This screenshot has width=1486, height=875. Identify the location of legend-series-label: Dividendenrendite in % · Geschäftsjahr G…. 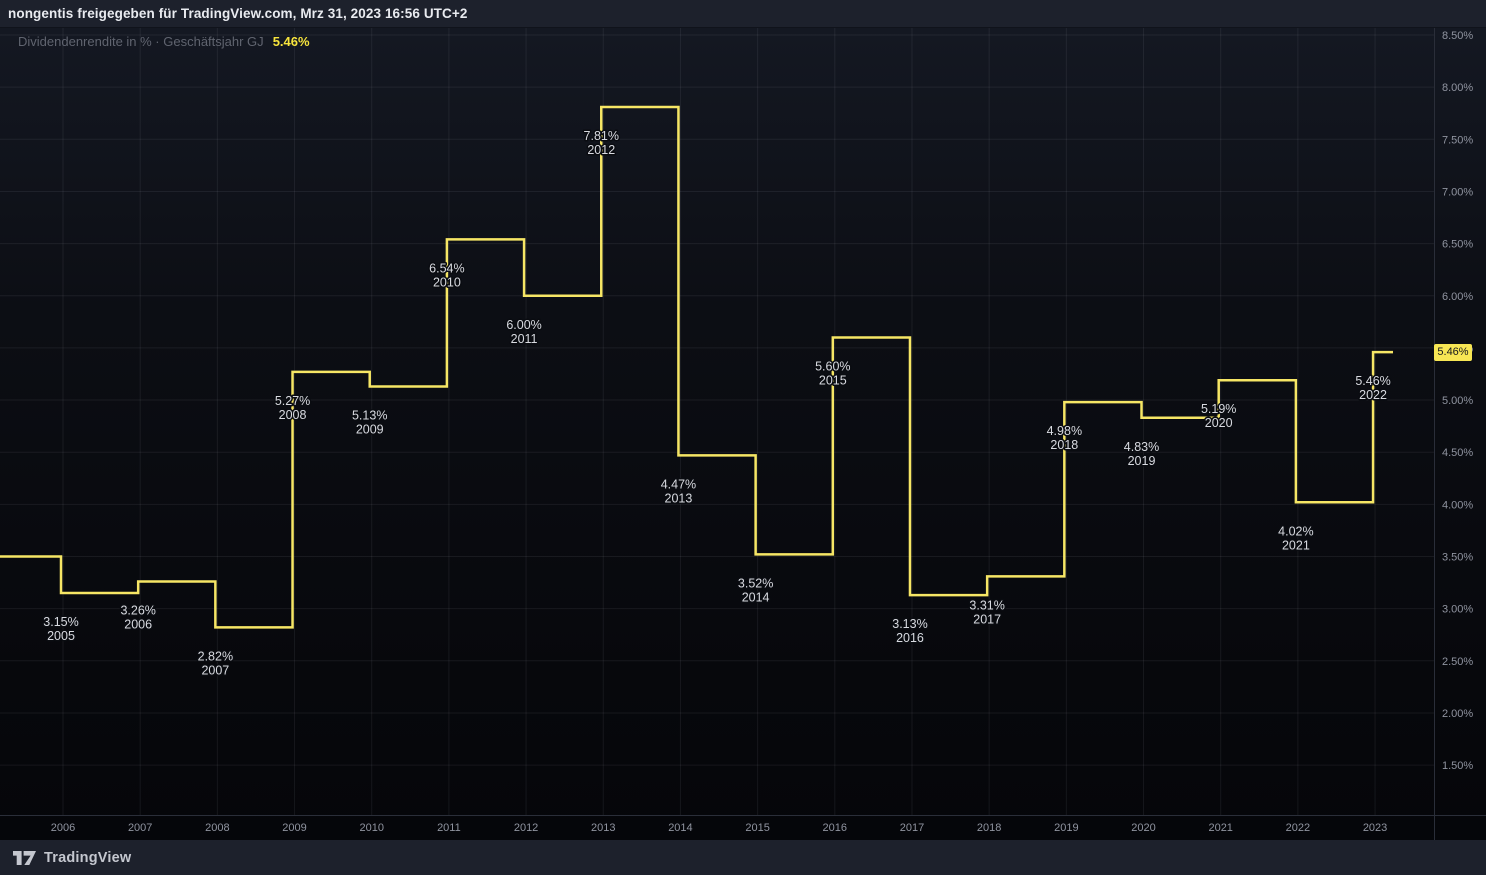
(141, 41).